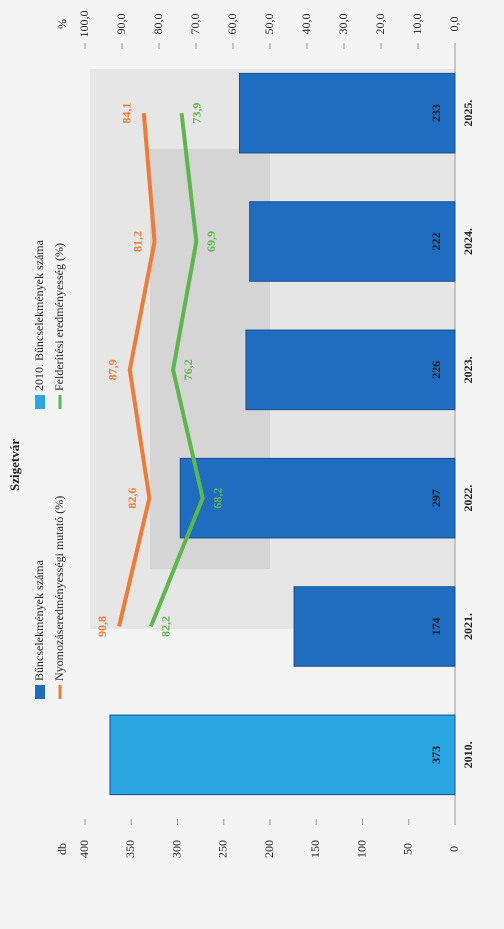  I want to click on y-tick-label: 0, so click(454, 849).